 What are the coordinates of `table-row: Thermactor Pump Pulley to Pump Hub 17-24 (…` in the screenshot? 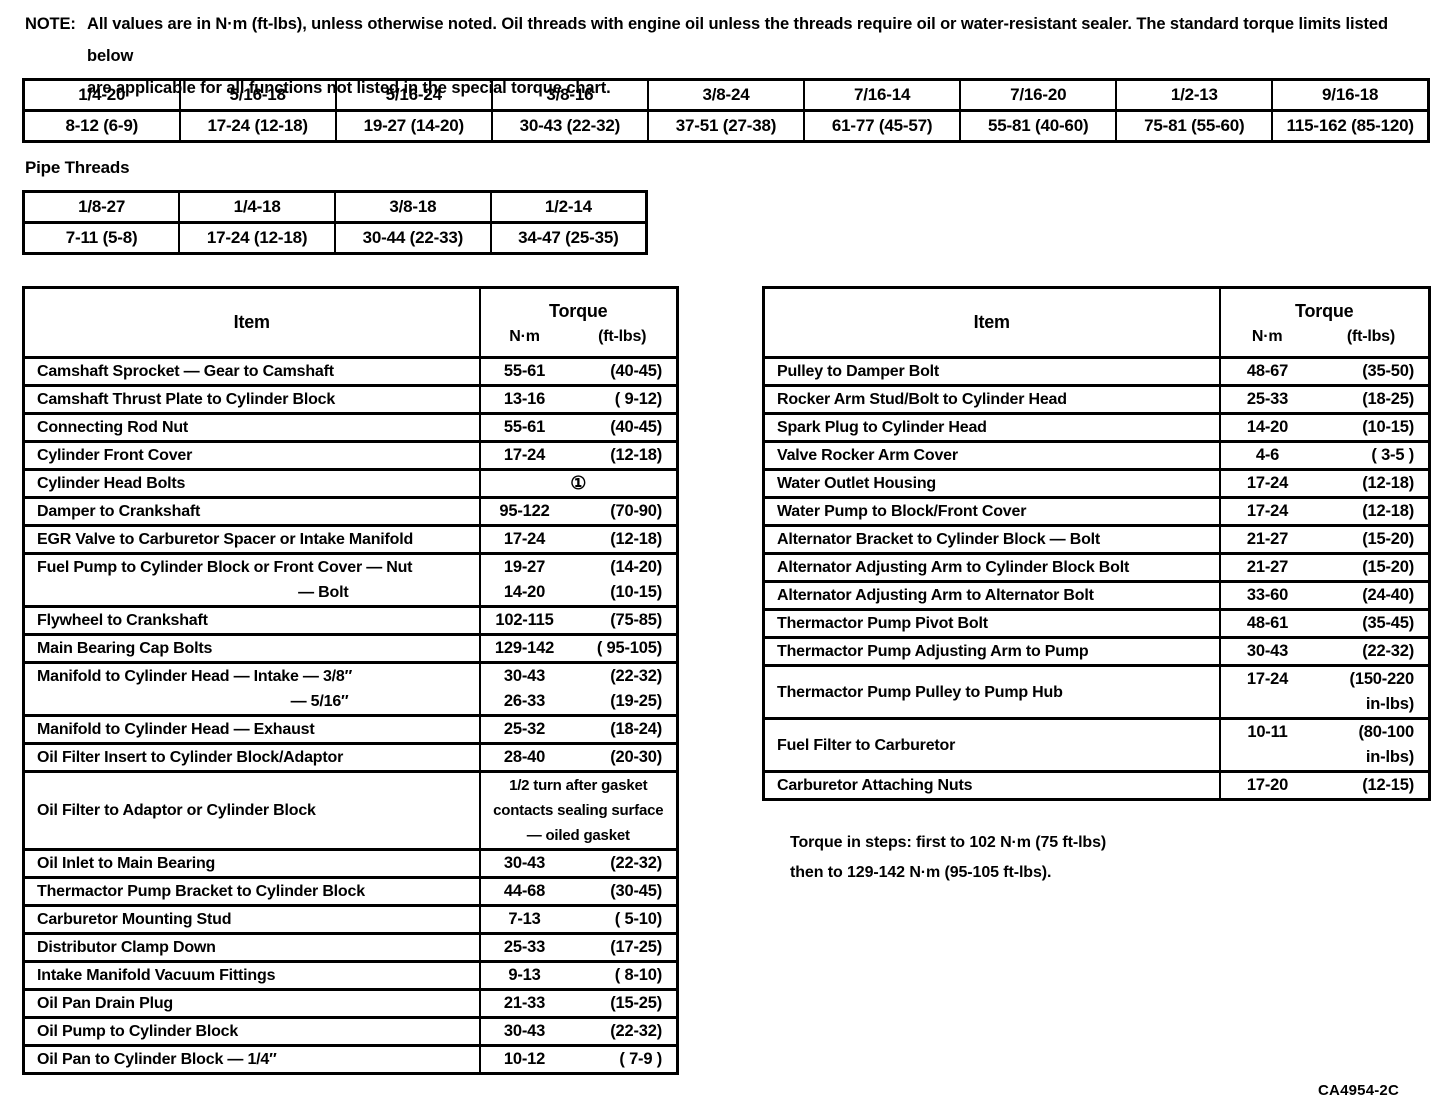 It's located at (1096, 691).